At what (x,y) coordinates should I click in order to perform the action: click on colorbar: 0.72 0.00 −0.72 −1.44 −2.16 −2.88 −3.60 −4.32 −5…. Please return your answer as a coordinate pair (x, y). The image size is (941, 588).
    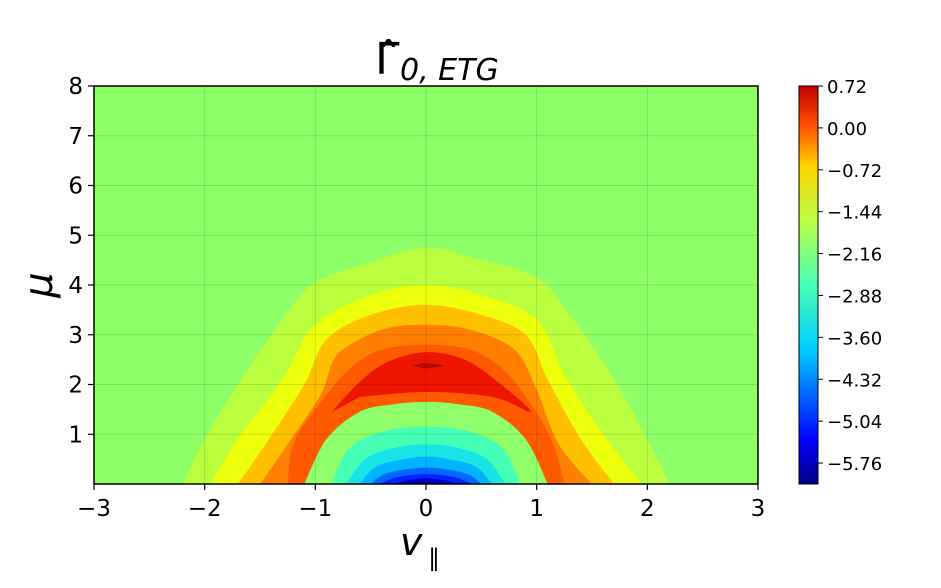
    Looking at the image, I should click on (840, 281).